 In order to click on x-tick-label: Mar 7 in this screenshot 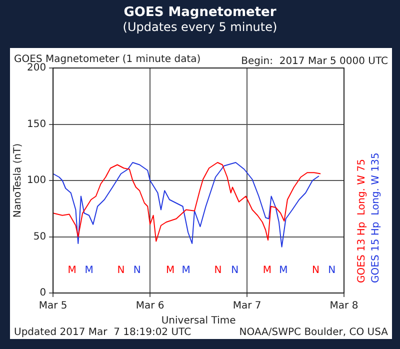, I will do `click(247, 306)`.